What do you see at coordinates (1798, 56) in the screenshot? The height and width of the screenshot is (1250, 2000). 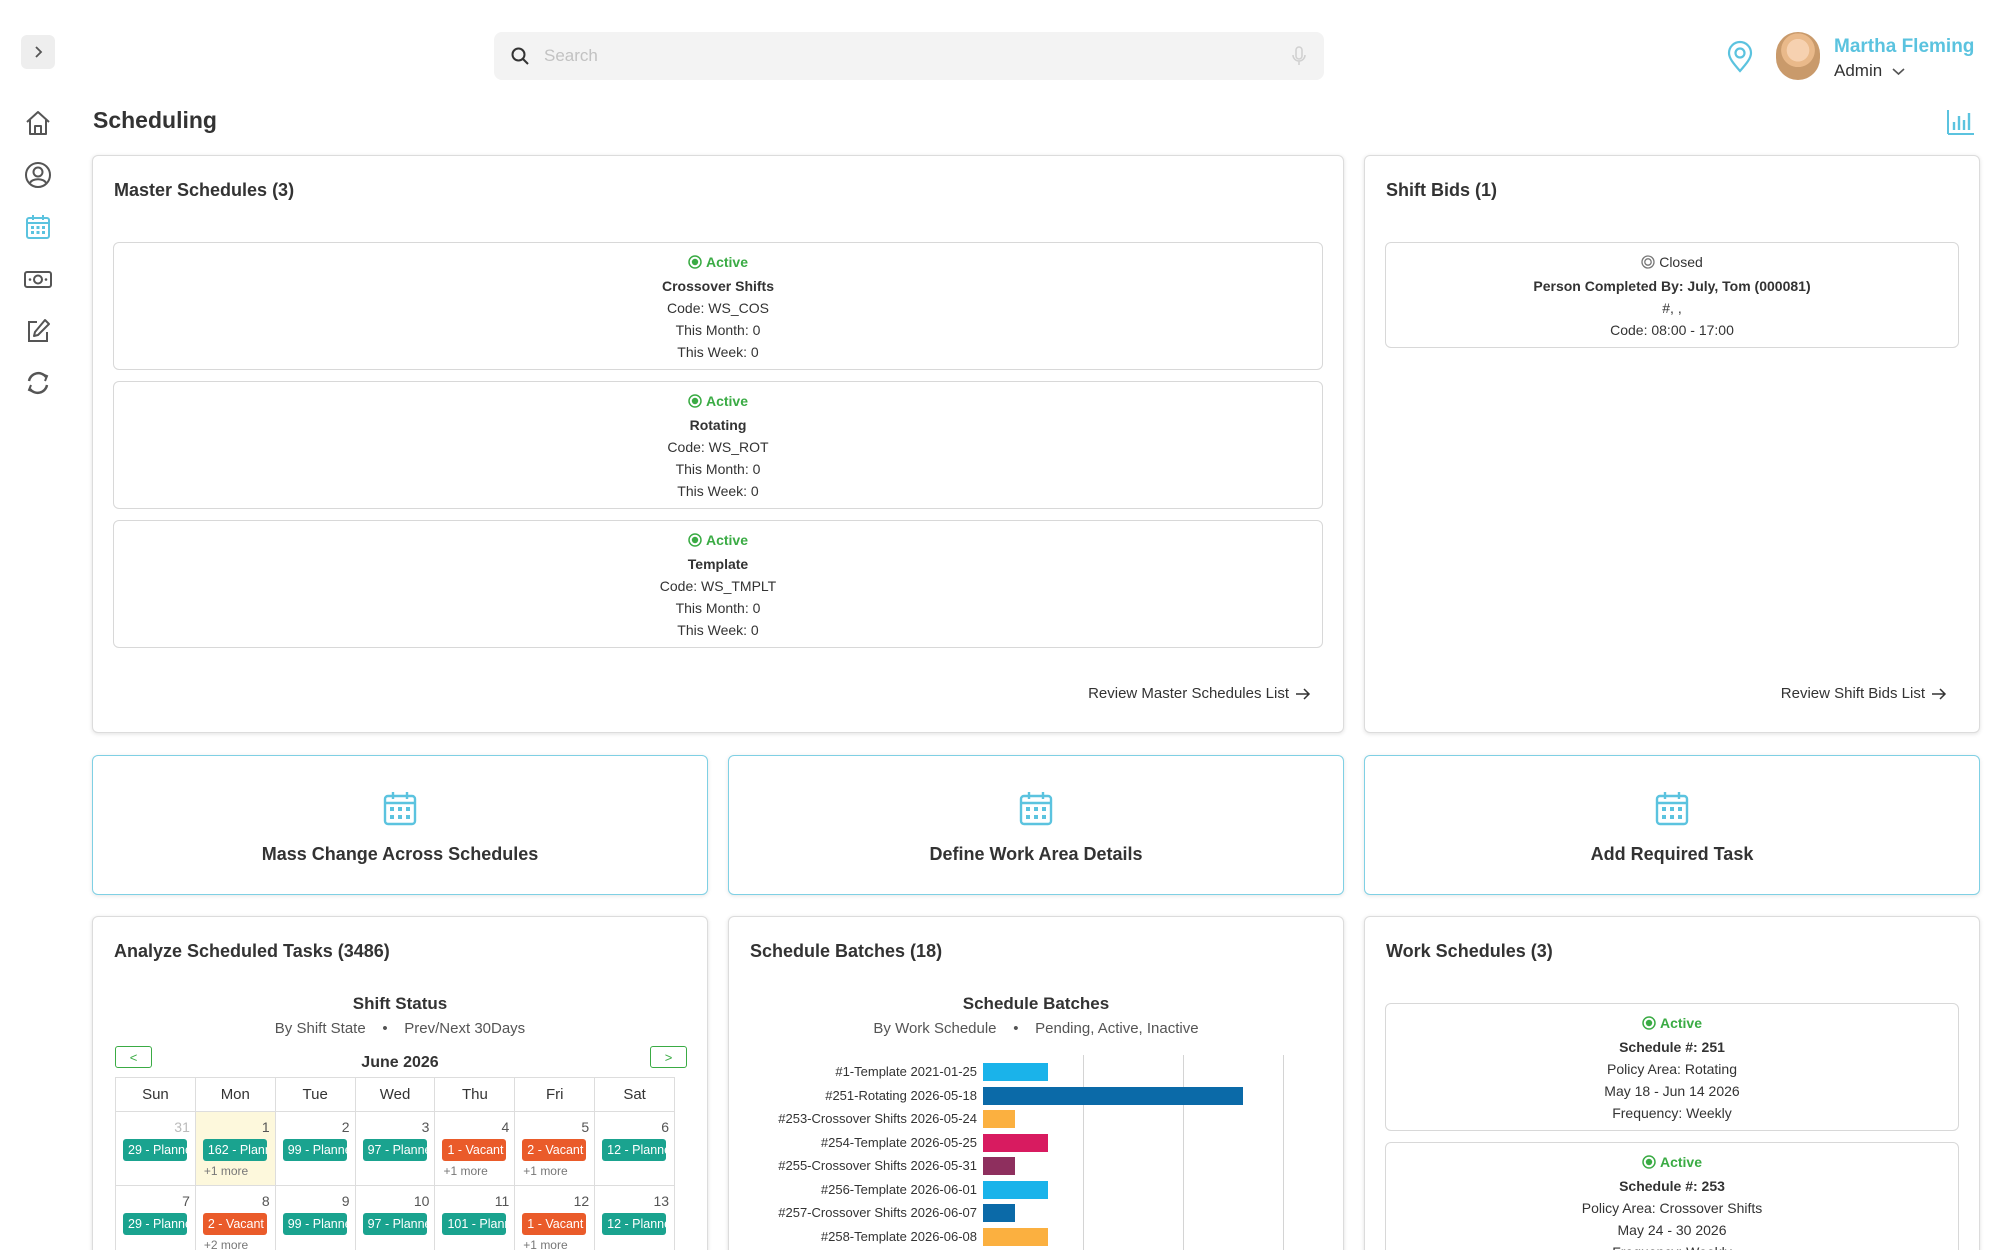 I see `avatar` at bounding box center [1798, 56].